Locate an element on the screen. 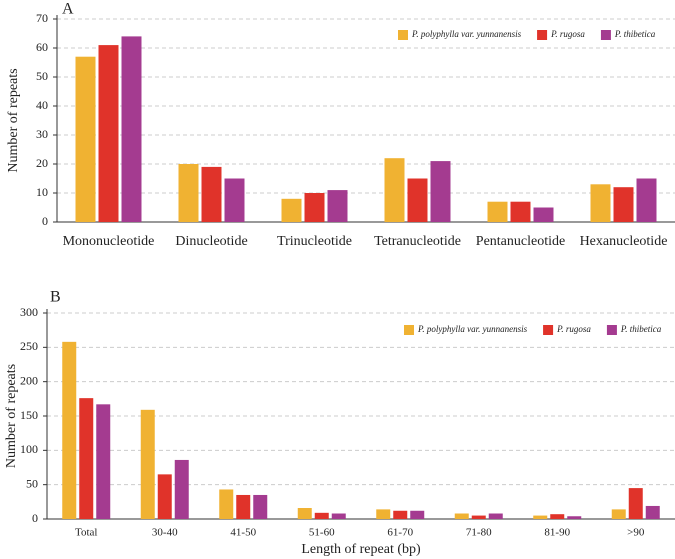  x-tick-label: 41-50 is located at coordinates (243, 533).